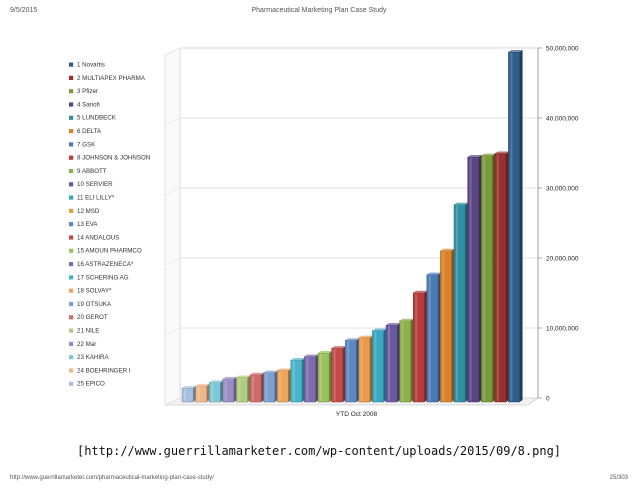 The height and width of the screenshot is (493, 638). I want to click on legend-item: 12 MSD, so click(84, 211).